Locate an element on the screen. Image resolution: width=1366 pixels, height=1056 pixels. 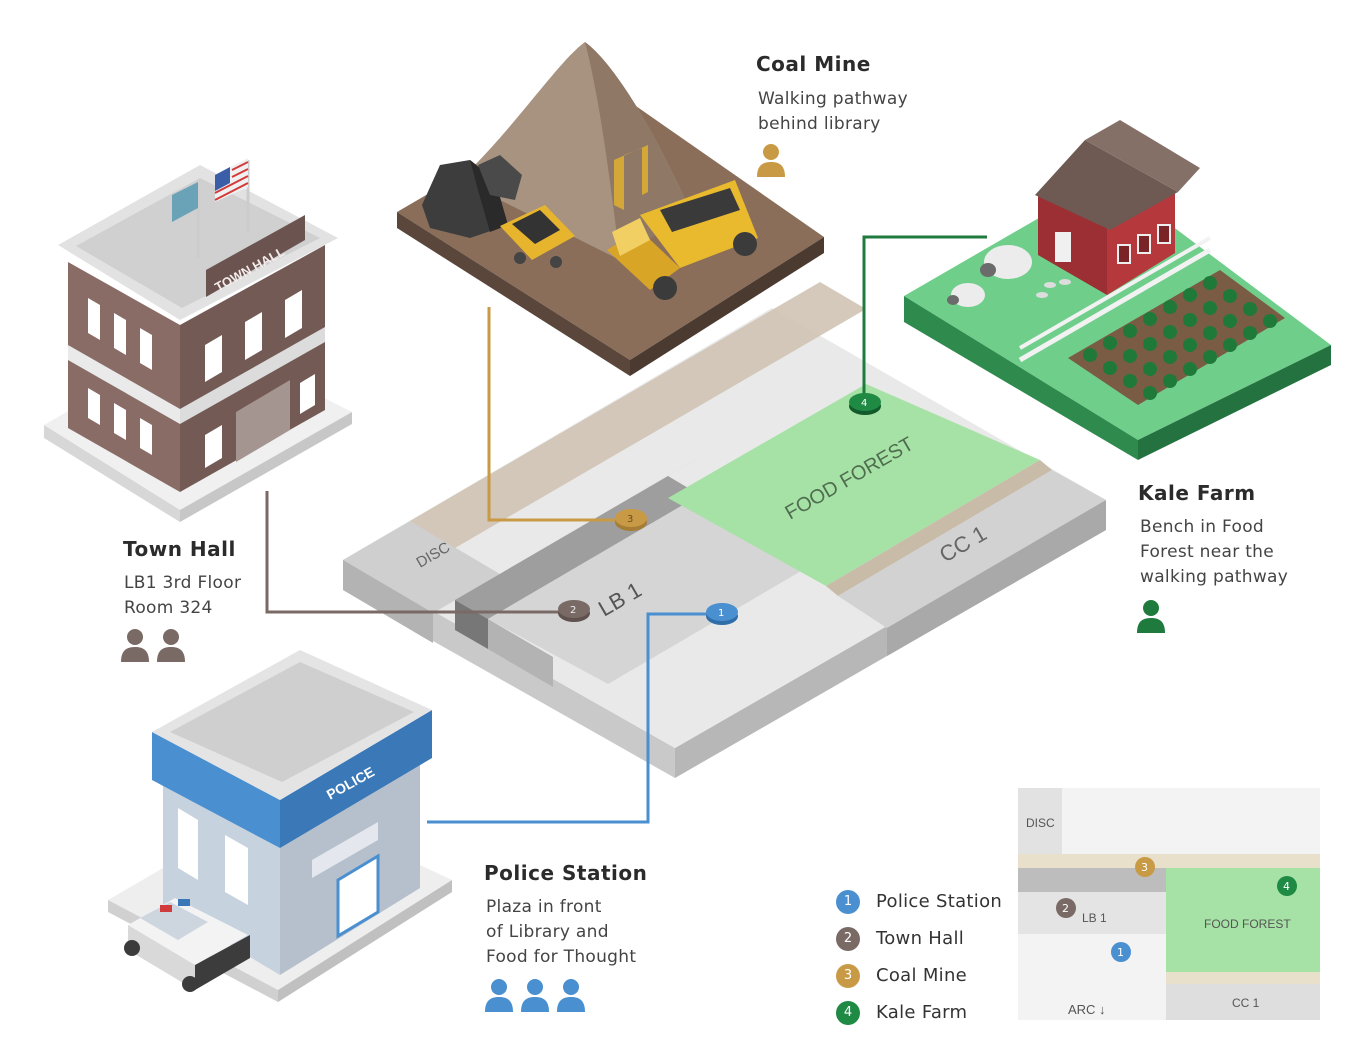
coal-mine-title: Coal Mine is located at coordinates (813, 64).